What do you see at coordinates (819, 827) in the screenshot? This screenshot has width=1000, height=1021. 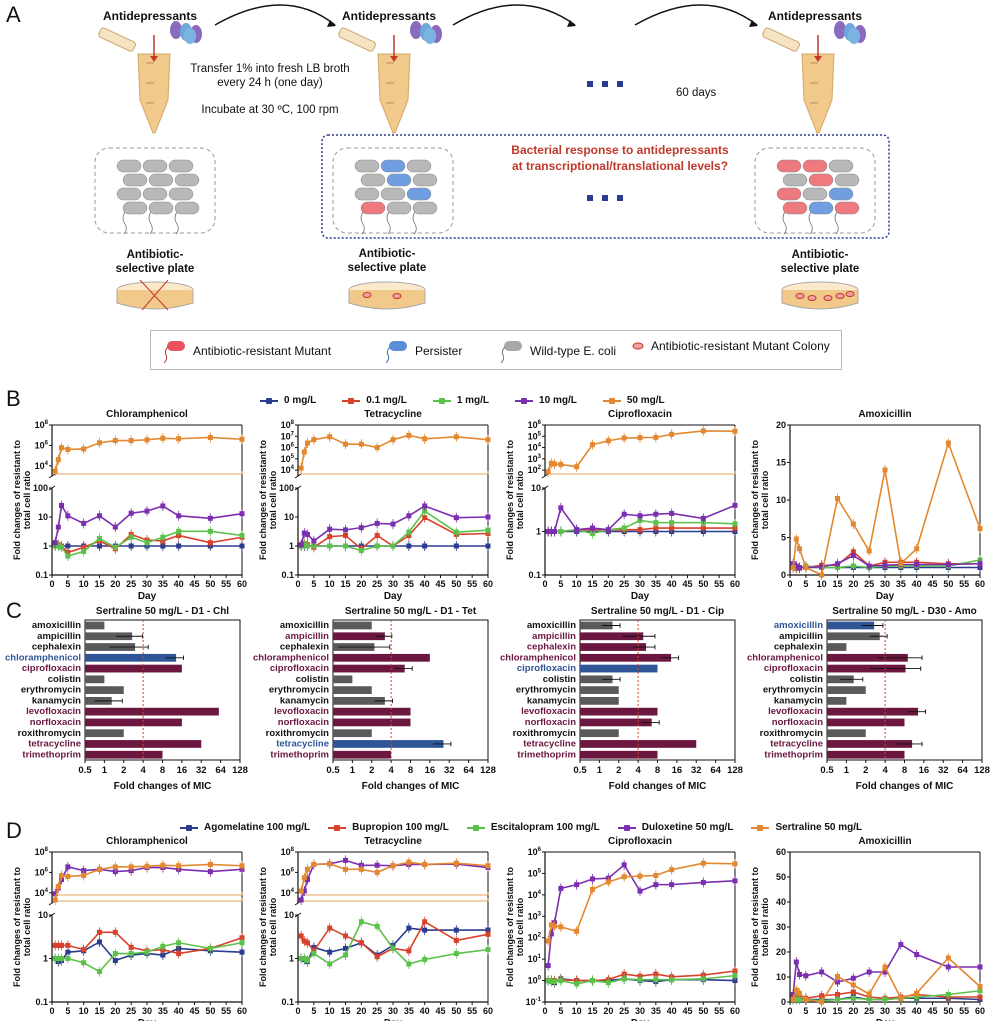 I see `legend-label: Sertraline 50 mg/L` at bounding box center [819, 827].